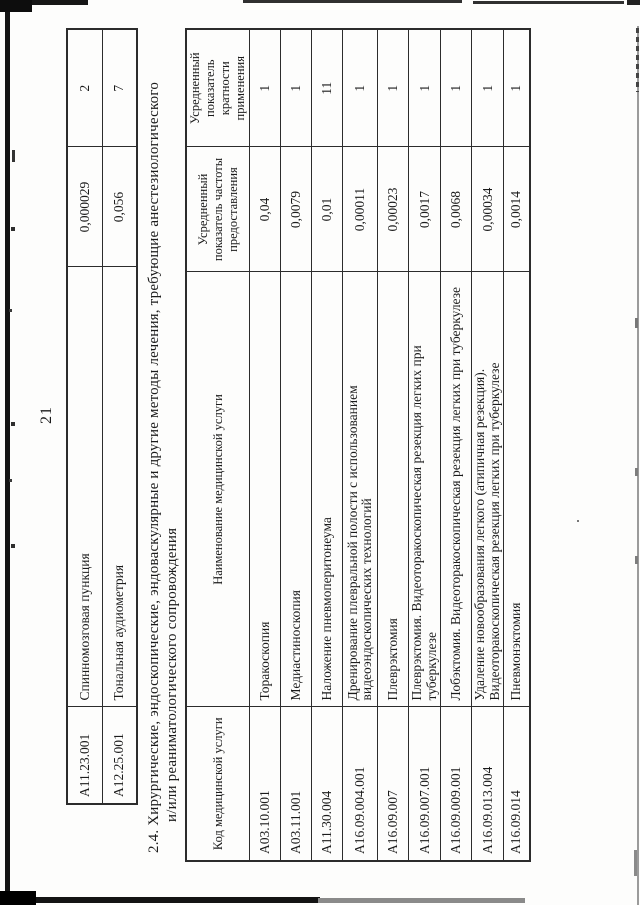  Describe the element at coordinates (18, 898) in the screenshot. I see `scan-corner-bottom-left` at that location.